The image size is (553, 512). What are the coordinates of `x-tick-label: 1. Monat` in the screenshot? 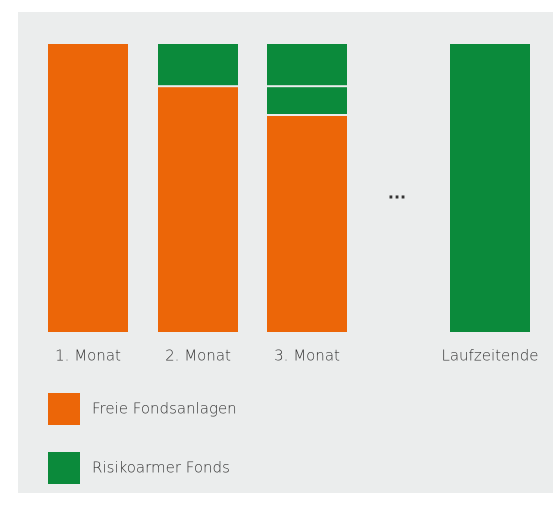 It's located at (88, 356).